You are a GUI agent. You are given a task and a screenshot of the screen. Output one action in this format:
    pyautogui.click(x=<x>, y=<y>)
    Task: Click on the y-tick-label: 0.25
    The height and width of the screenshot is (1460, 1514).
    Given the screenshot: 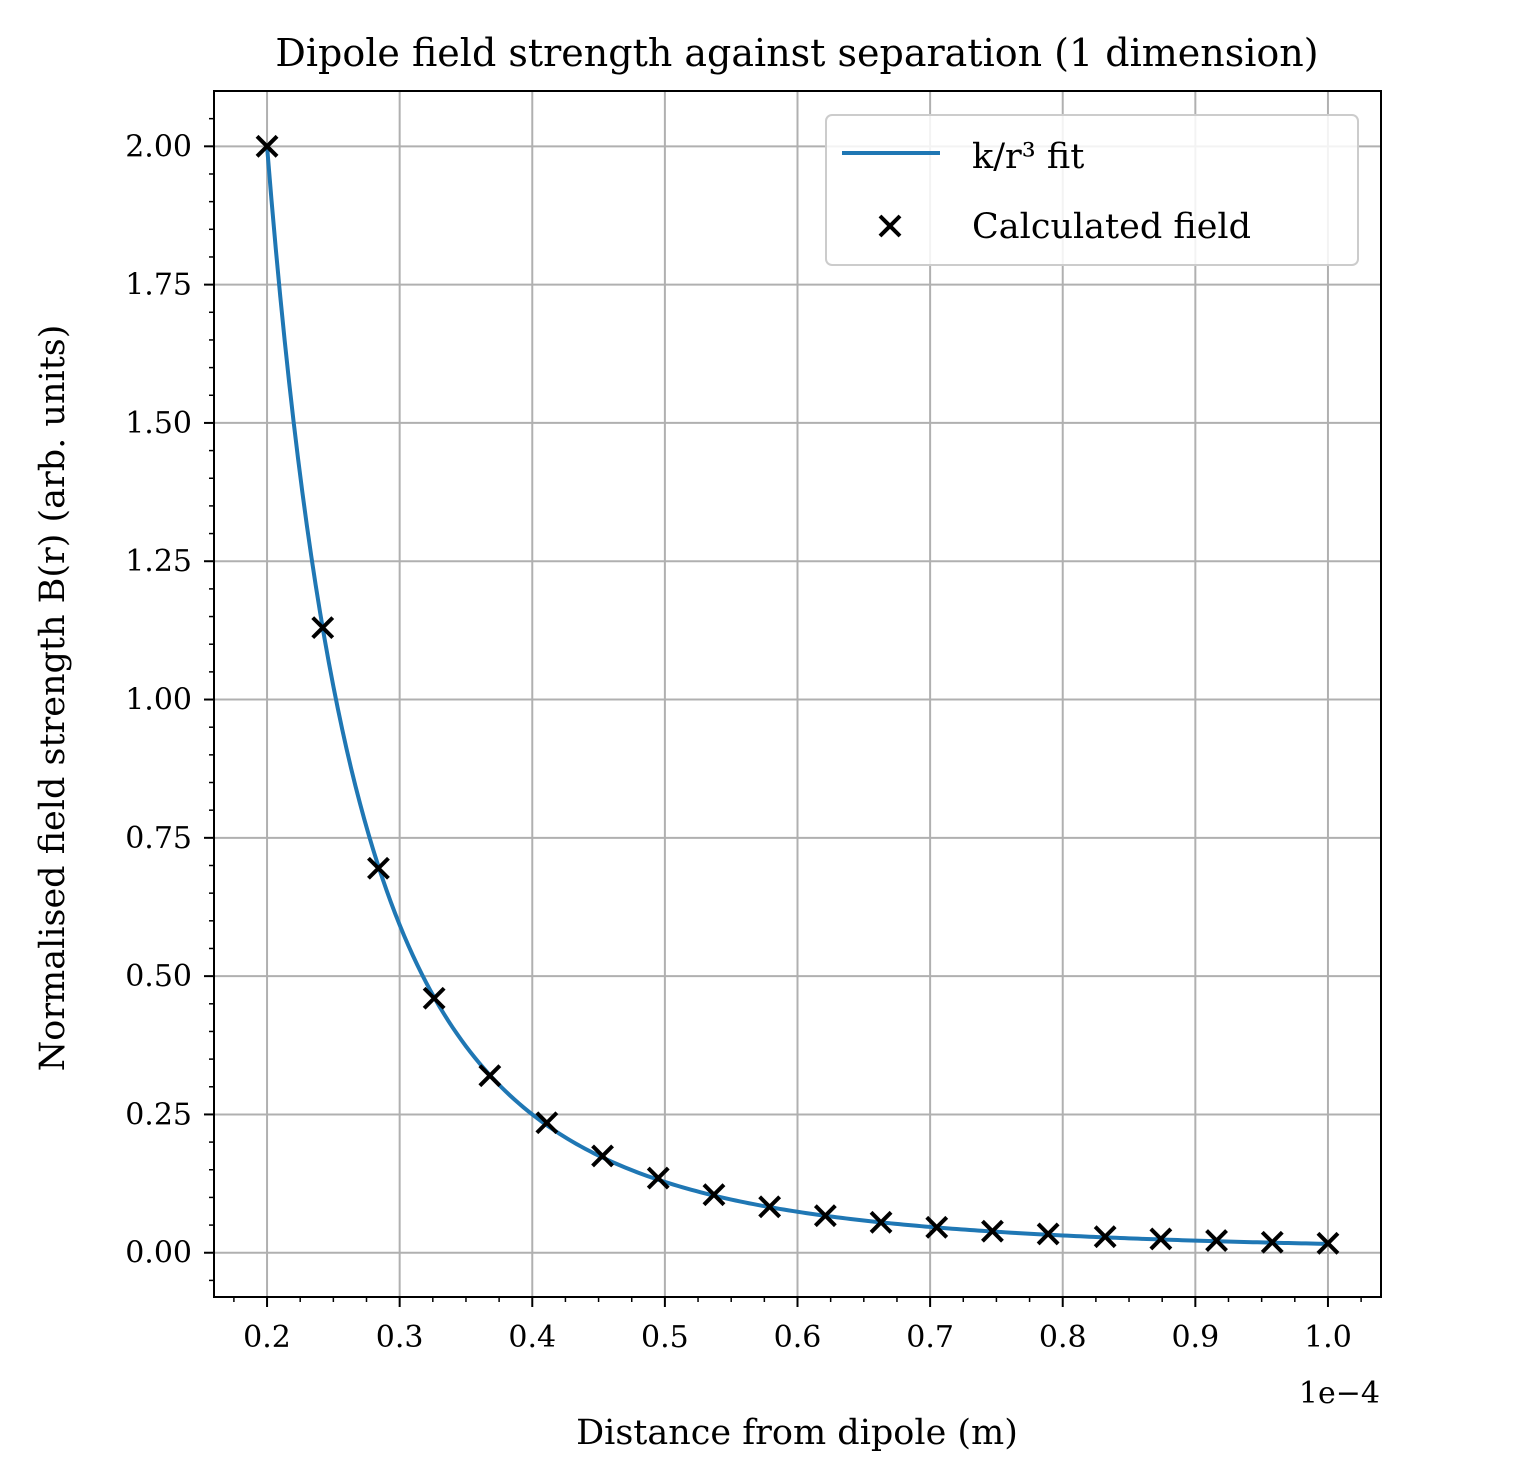 What is the action you would take?
    pyautogui.click(x=158, y=1114)
    